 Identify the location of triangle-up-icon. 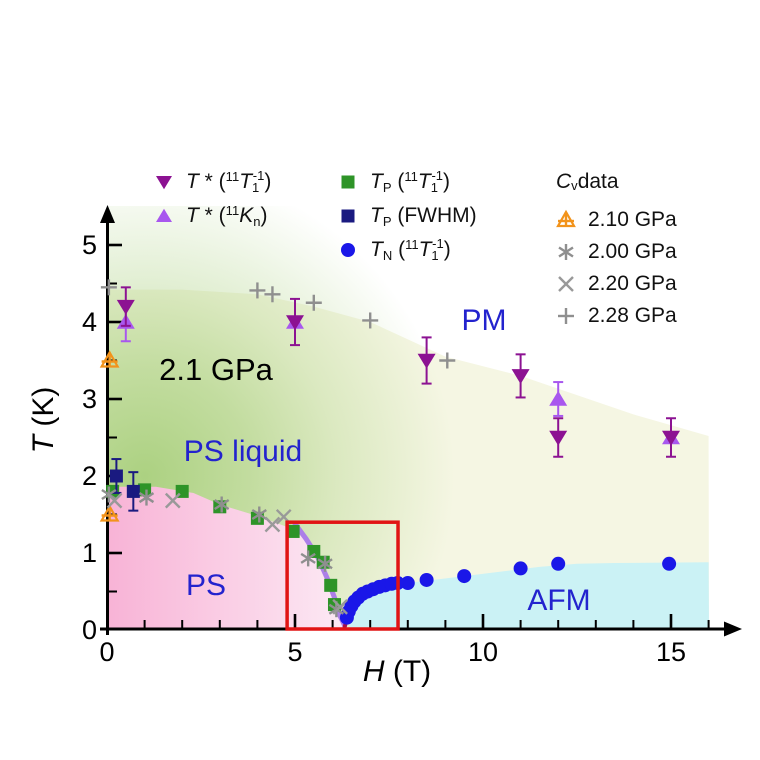
(164, 215).